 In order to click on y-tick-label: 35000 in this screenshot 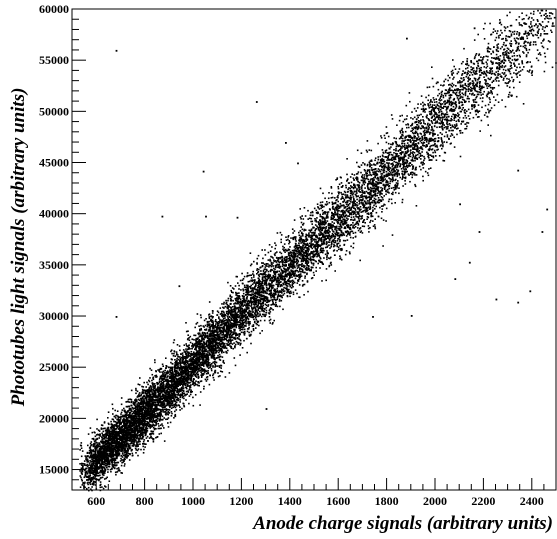, I will do `click(54, 265)`.